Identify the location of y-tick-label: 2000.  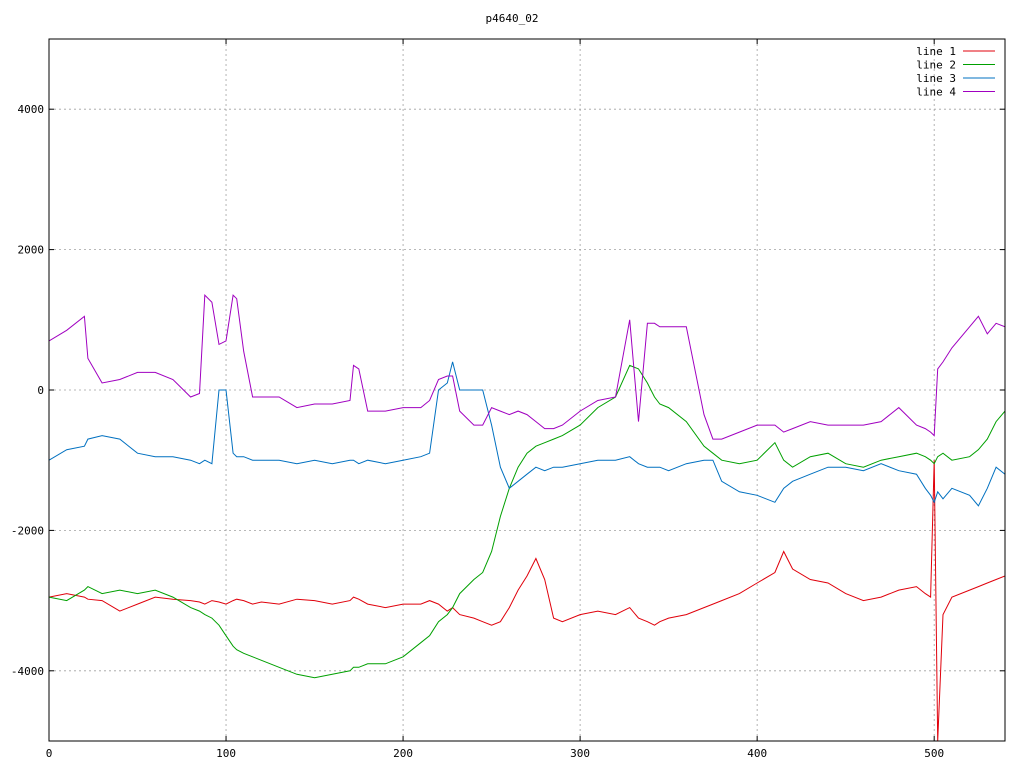
(31, 250).